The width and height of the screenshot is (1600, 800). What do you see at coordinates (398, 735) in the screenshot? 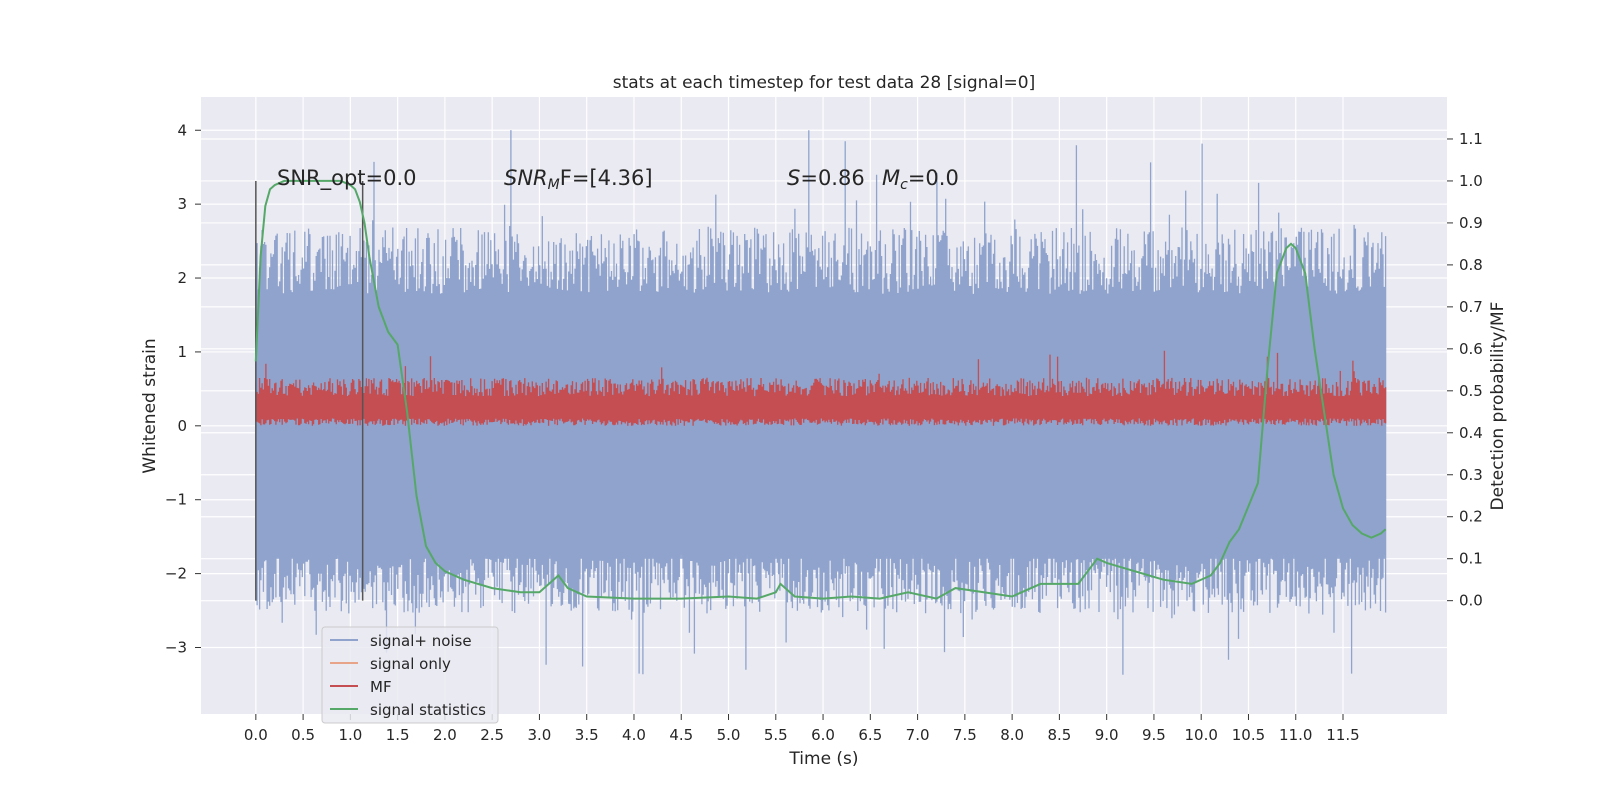
I see `x-tick-label: 1.5` at bounding box center [398, 735].